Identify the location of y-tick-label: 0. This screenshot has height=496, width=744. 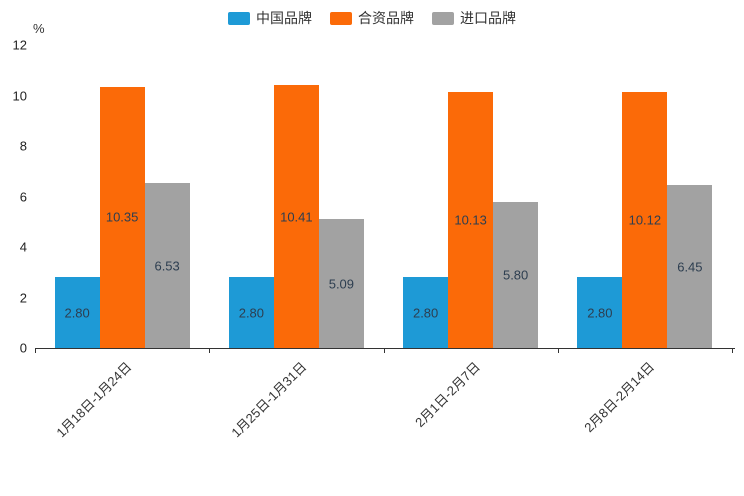
(23, 348).